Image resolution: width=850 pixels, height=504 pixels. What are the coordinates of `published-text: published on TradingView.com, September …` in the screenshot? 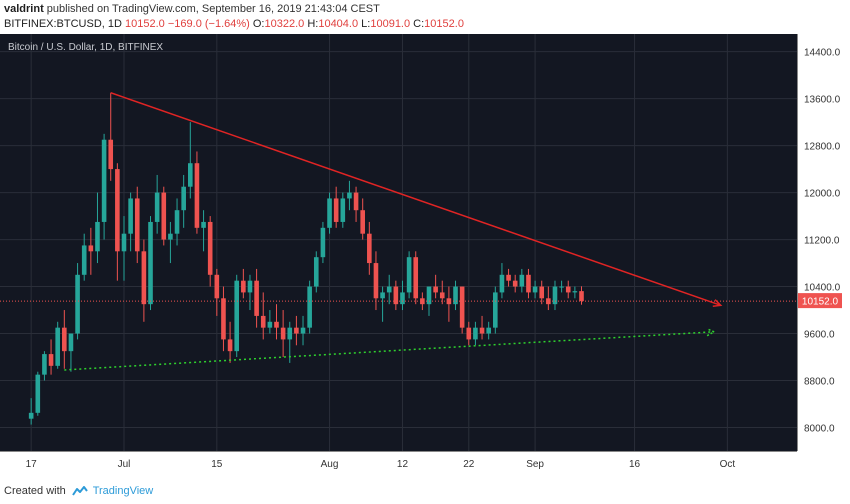 It's located at (213, 9).